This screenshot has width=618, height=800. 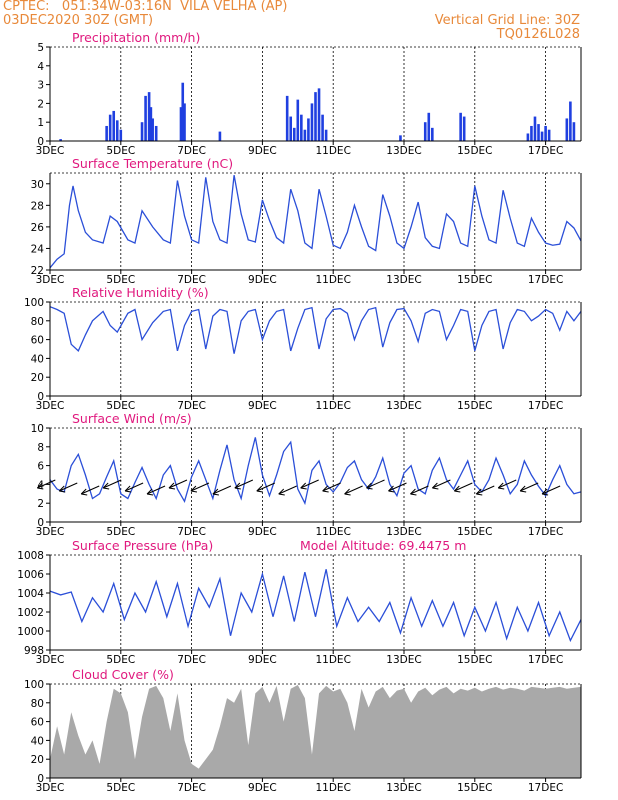 I want to click on y-tick-label: 80, so click(x=37, y=322).